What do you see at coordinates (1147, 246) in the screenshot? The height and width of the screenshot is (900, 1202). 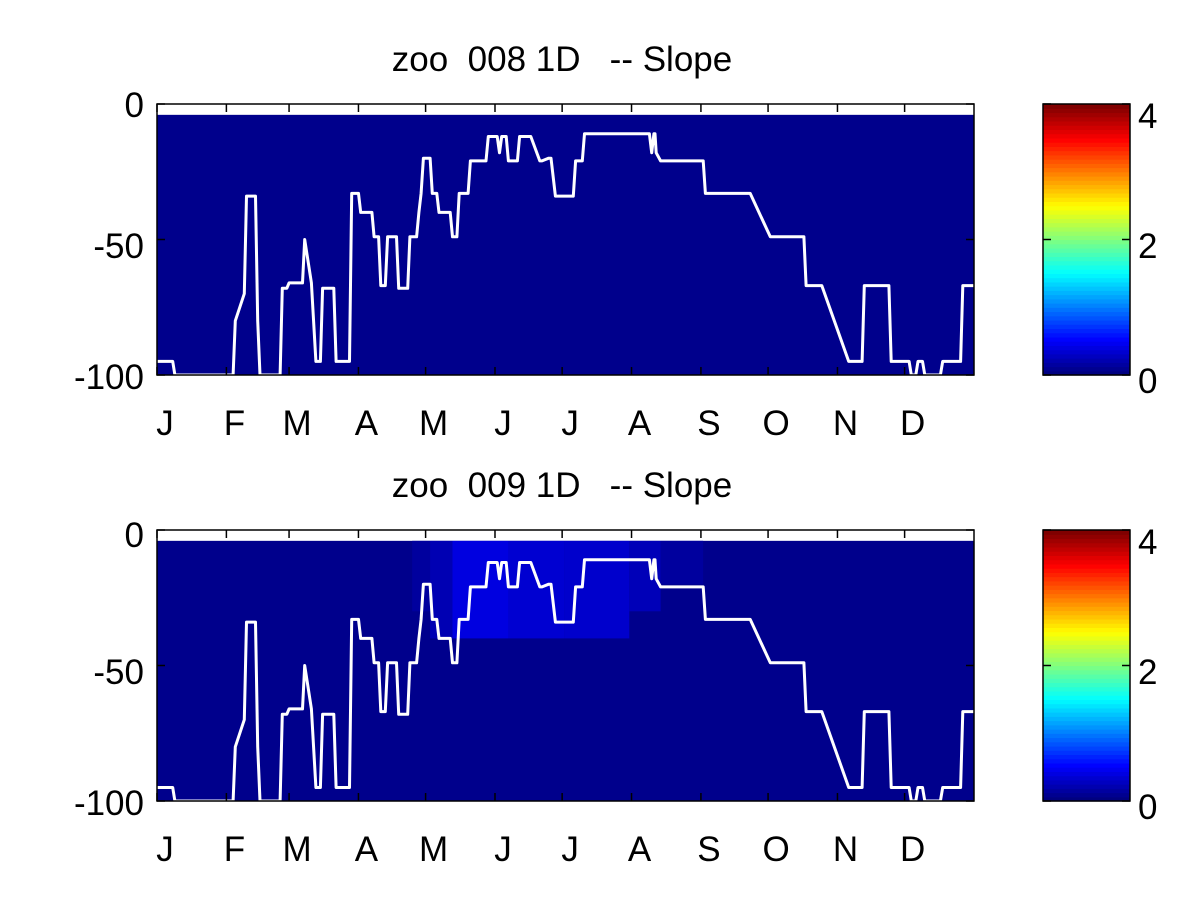 I see `colorbar-tick-label: 2` at bounding box center [1147, 246].